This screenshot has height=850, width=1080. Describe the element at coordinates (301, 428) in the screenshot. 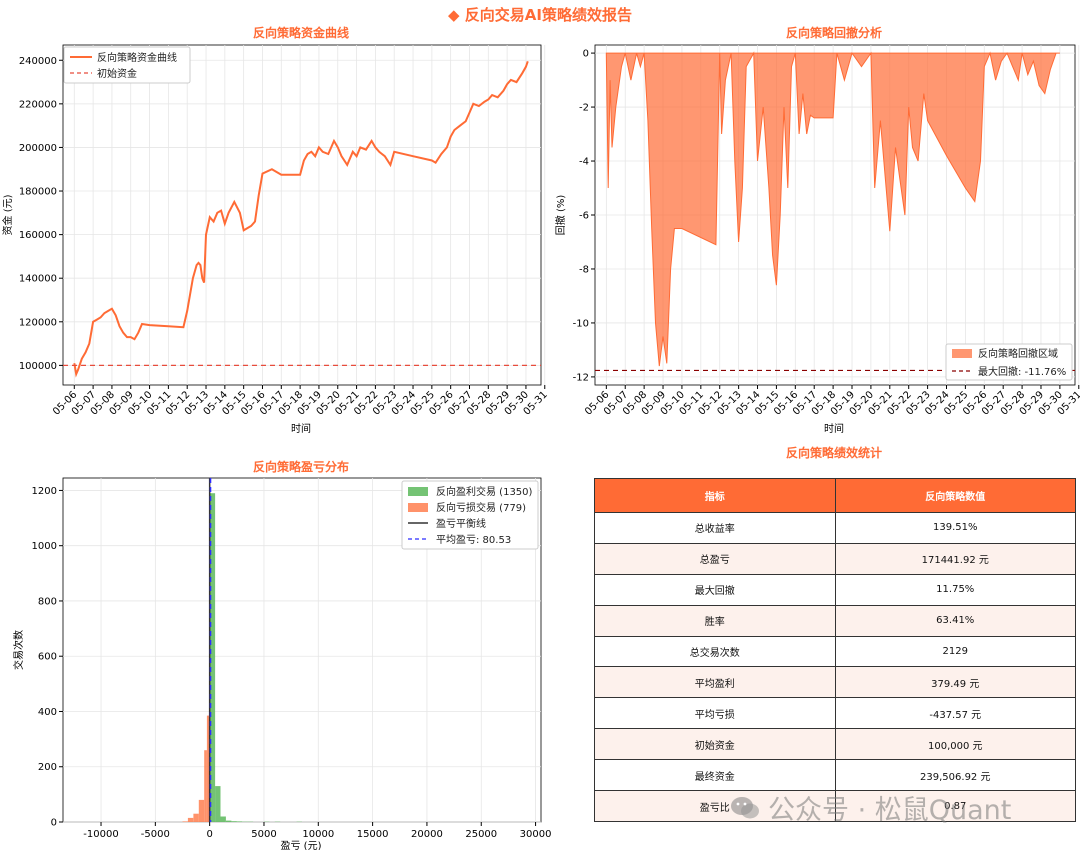

I see `equity-x-label: 时间` at that location.